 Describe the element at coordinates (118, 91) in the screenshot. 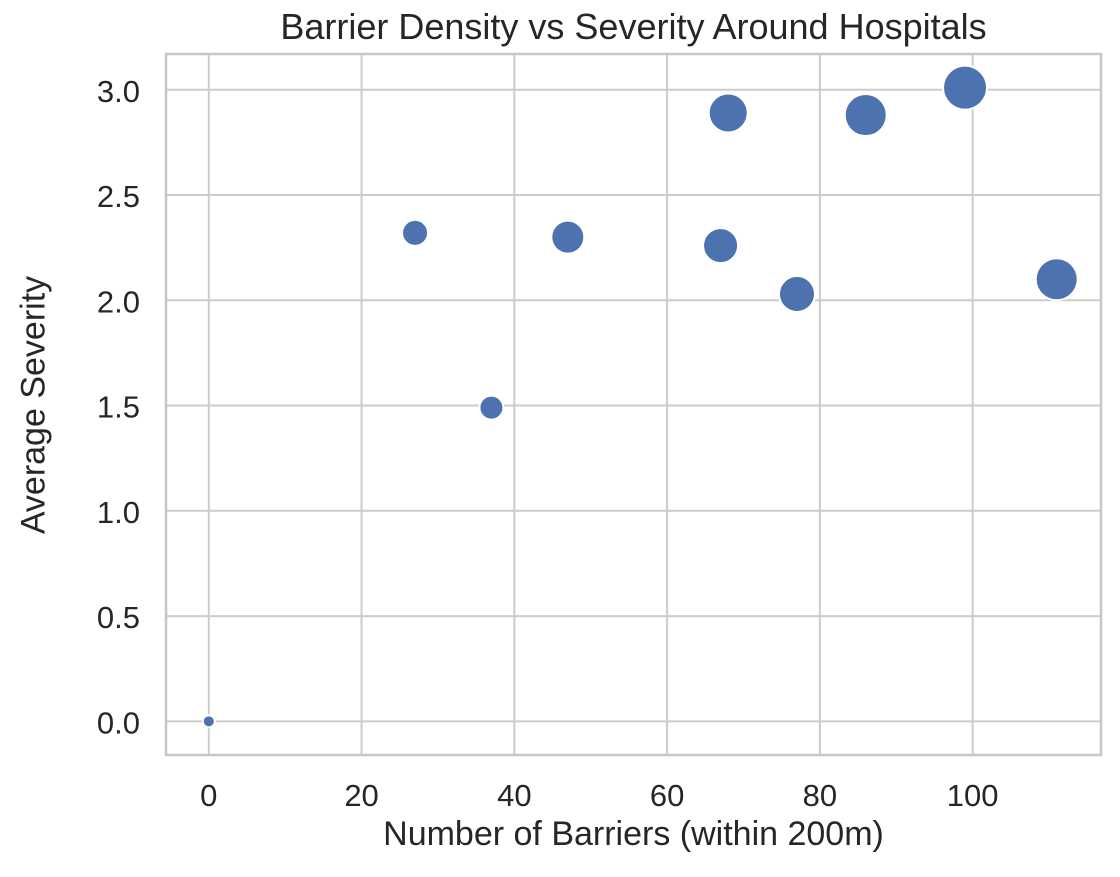

I see `y-tick-label: 3.0` at that location.